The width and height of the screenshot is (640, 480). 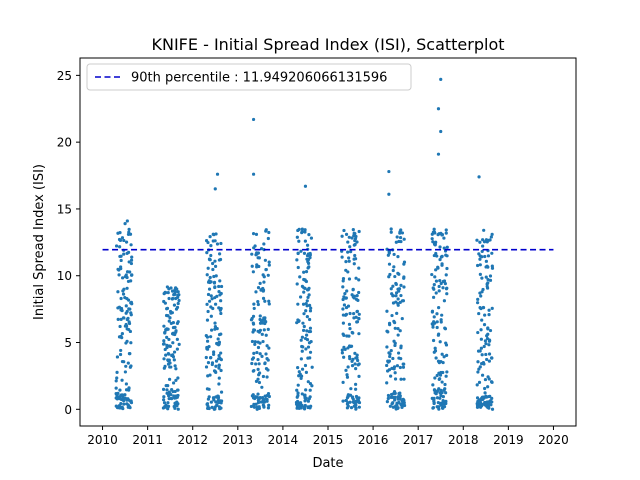 What do you see at coordinates (249, 77) in the screenshot?
I see `legend: 90th percentile : 11.949206066131596` at bounding box center [249, 77].